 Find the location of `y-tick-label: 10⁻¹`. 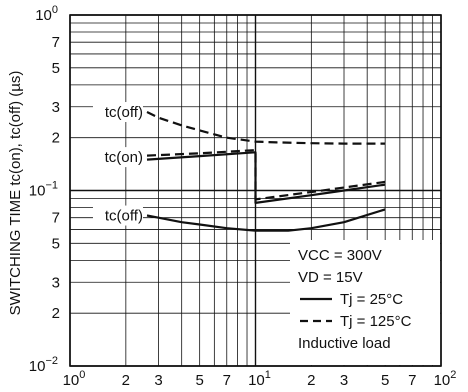

y-tick-label: 10⁻¹ is located at coordinates (43, 190).